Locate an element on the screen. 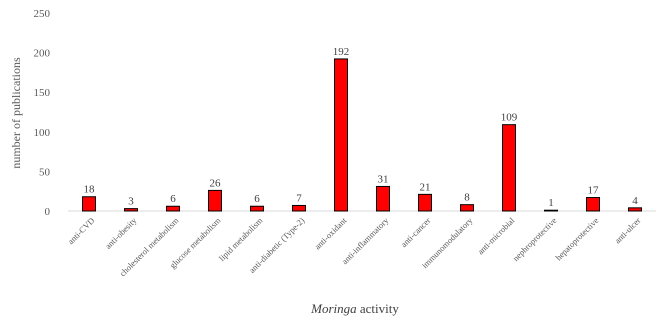 The width and height of the screenshot is (659, 327). x-tick-label: anti-ulcer is located at coordinates (627, 230).